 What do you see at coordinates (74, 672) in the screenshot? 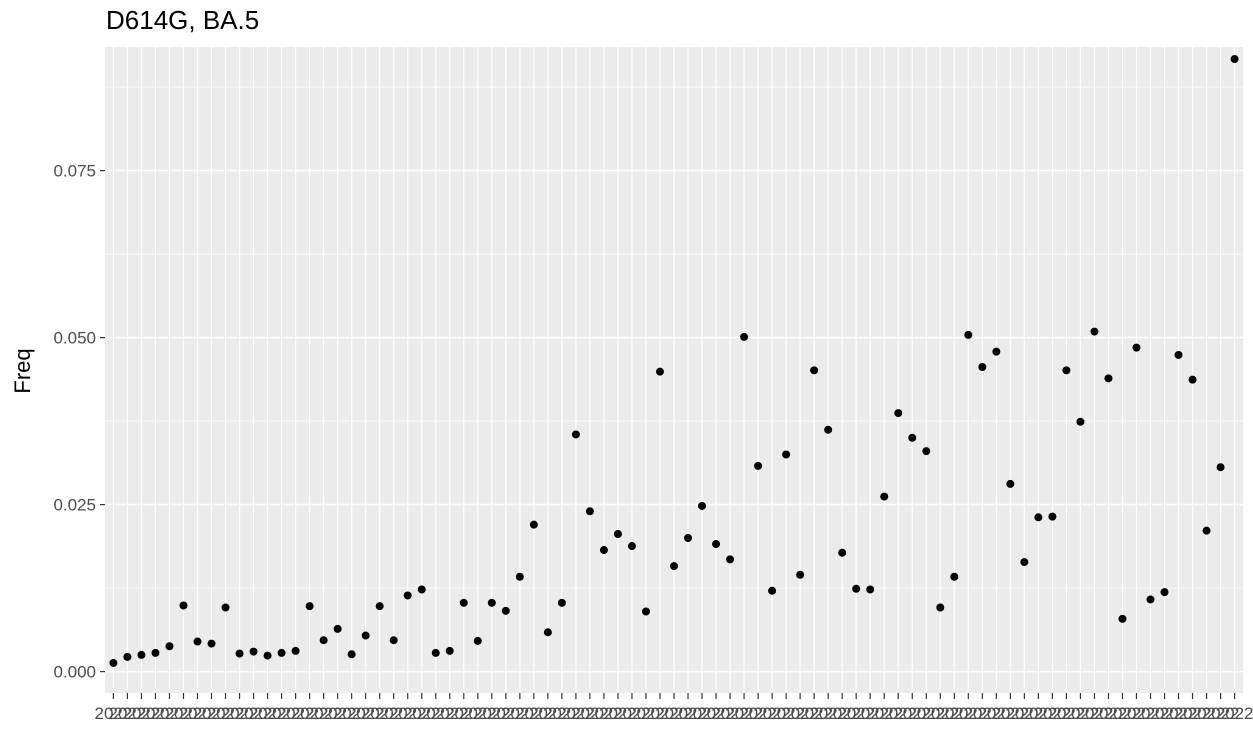
I see `y-tick-label: 0.000` at bounding box center [74, 672].